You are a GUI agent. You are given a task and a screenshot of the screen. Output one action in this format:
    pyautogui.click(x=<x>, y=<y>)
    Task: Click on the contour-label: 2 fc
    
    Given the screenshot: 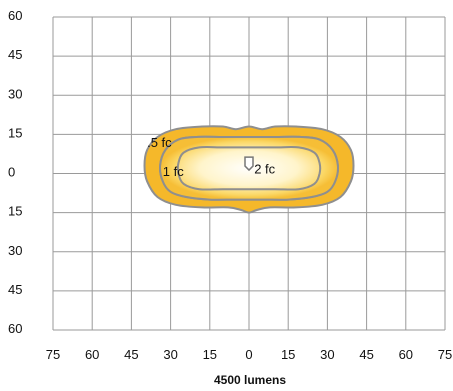 What is the action you would take?
    pyautogui.click(x=264, y=168)
    